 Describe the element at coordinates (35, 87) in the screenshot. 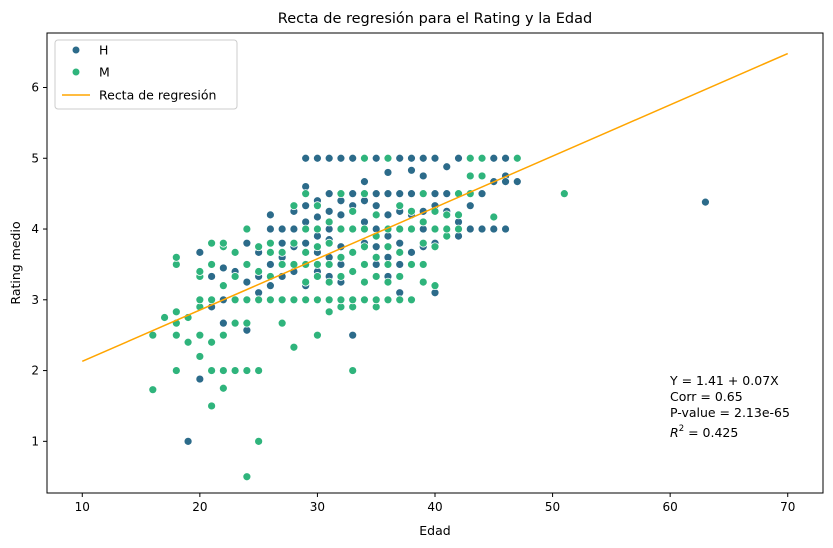

I see `y-tick-label: 6` at that location.